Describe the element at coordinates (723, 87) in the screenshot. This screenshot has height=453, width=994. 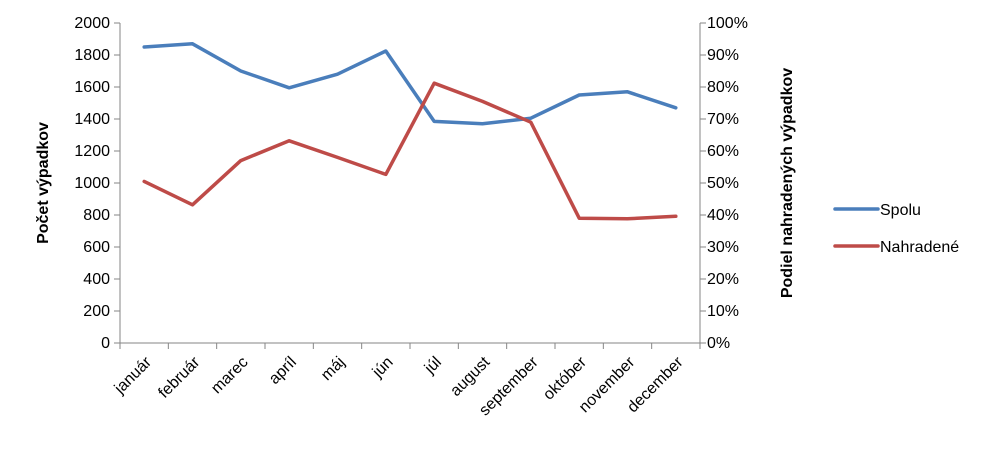
I see `y2-tick-label: 80%` at that location.